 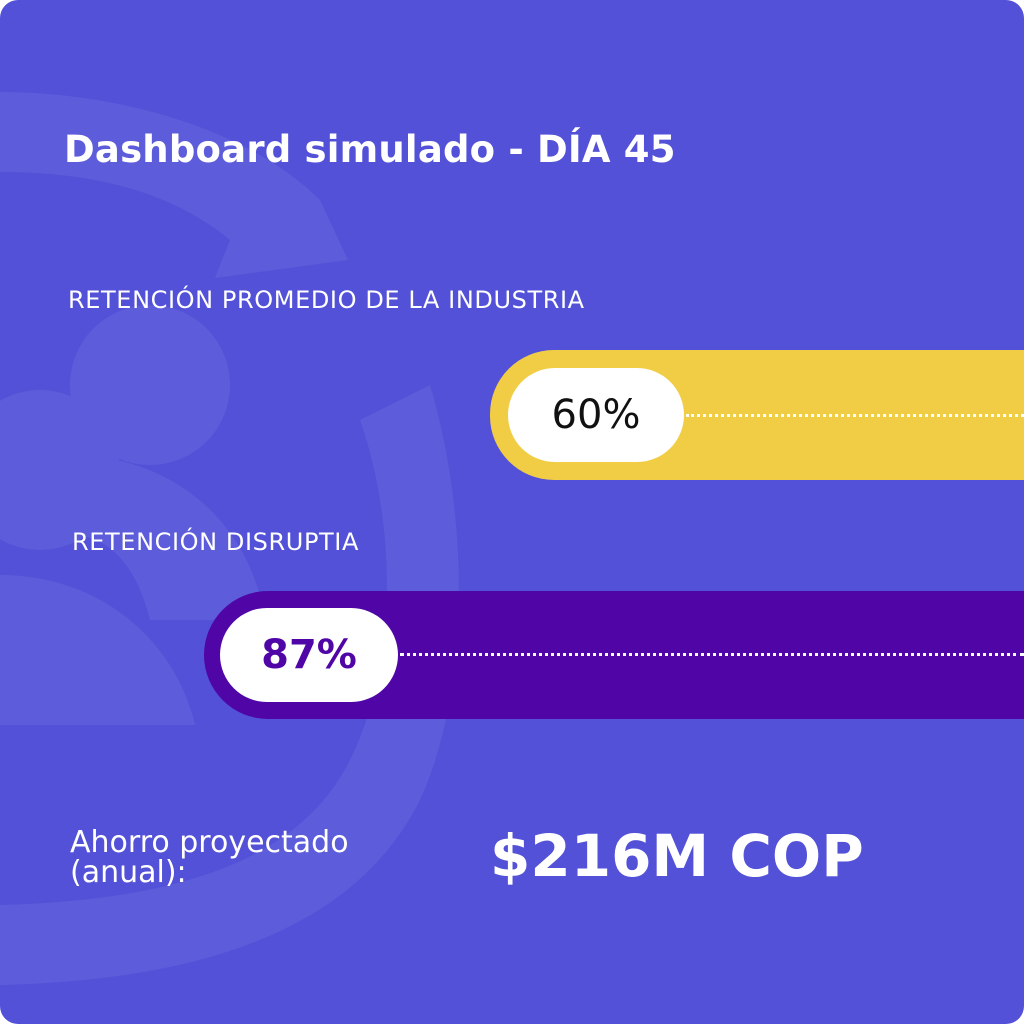 I want to click on projected-savings-value: $216M COP, so click(x=677, y=856).